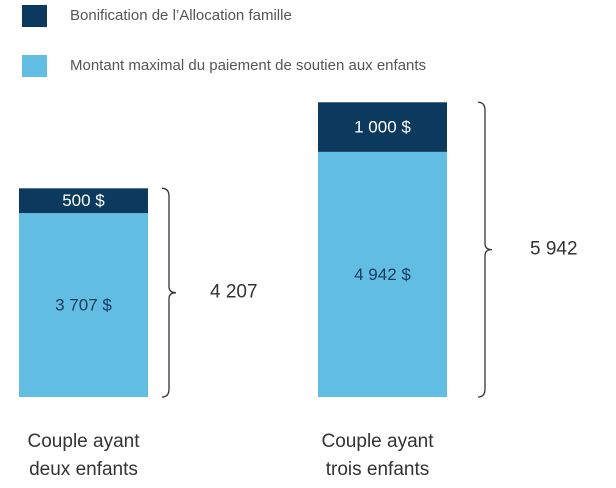  I want to click on category-label: Couple ayant trois enfants, so click(377, 455).